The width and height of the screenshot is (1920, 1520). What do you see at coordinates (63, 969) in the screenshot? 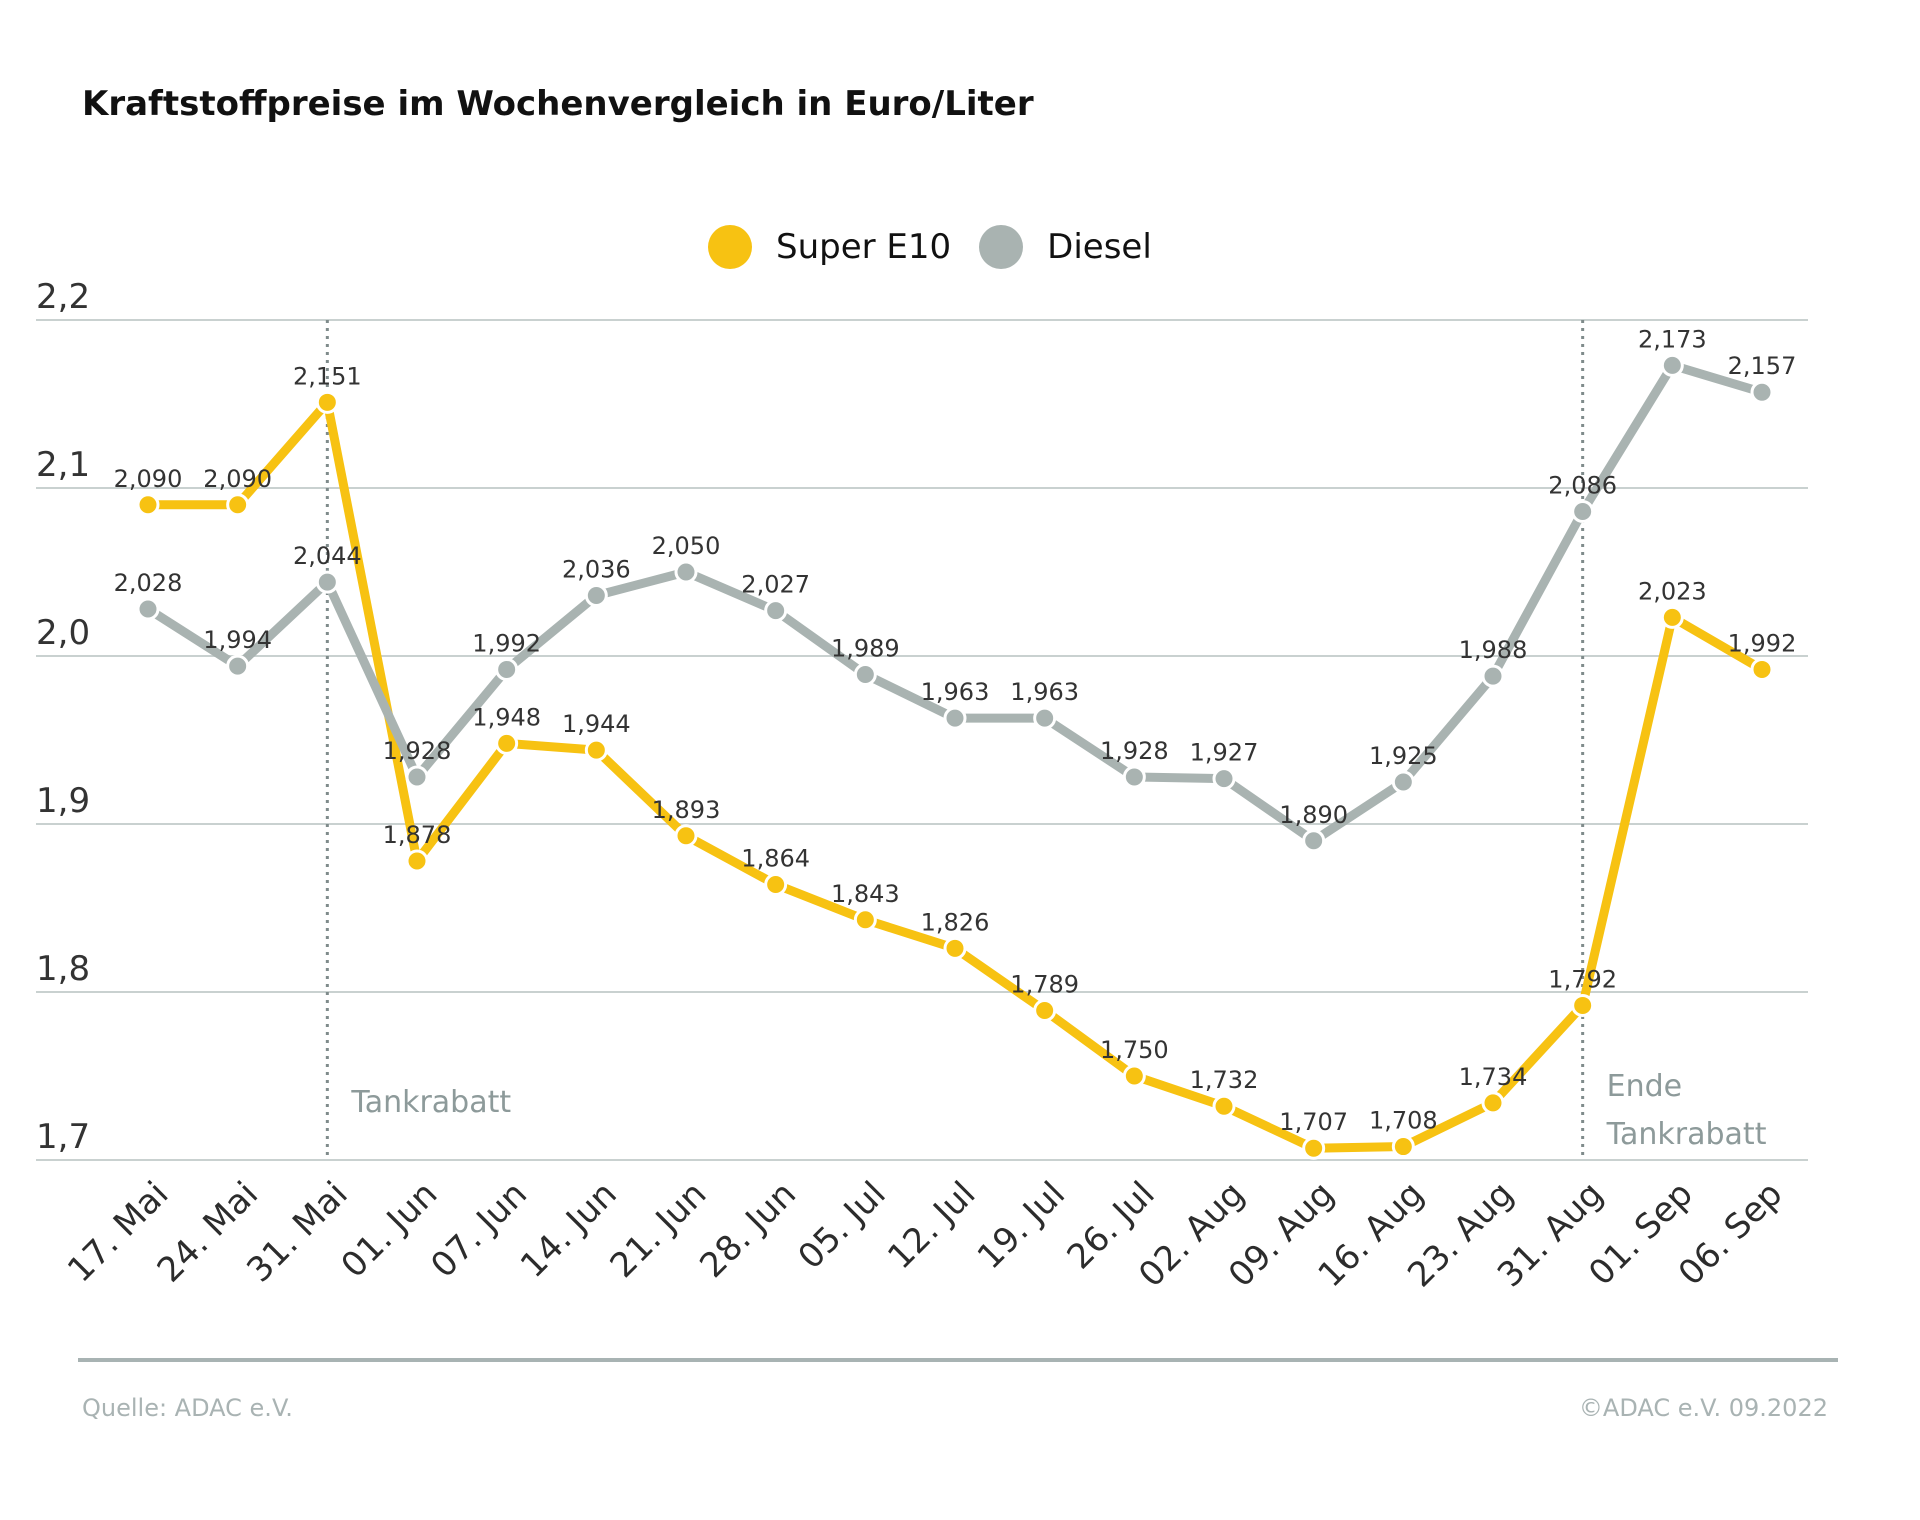
I see `y-tick-label: 1,8` at bounding box center [63, 969].